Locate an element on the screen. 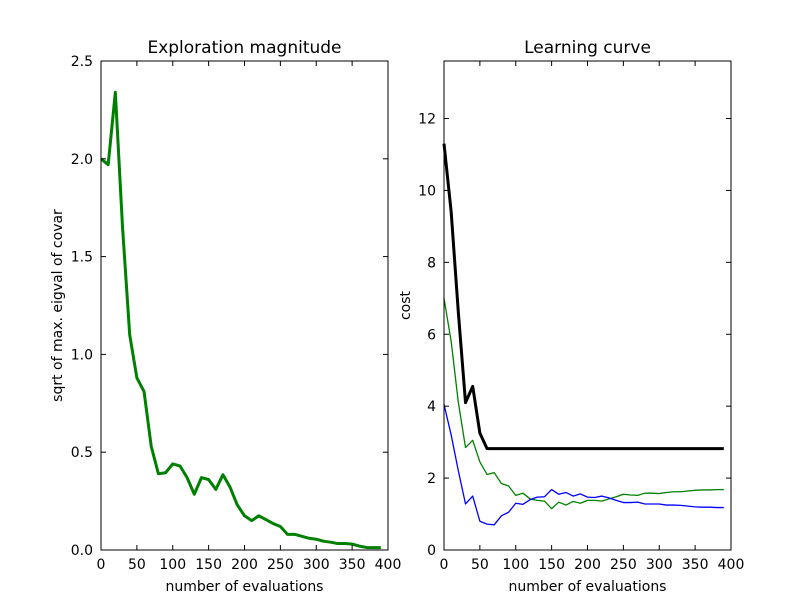  y-tick-label: 2.5 is located at coordinates (82, 62).